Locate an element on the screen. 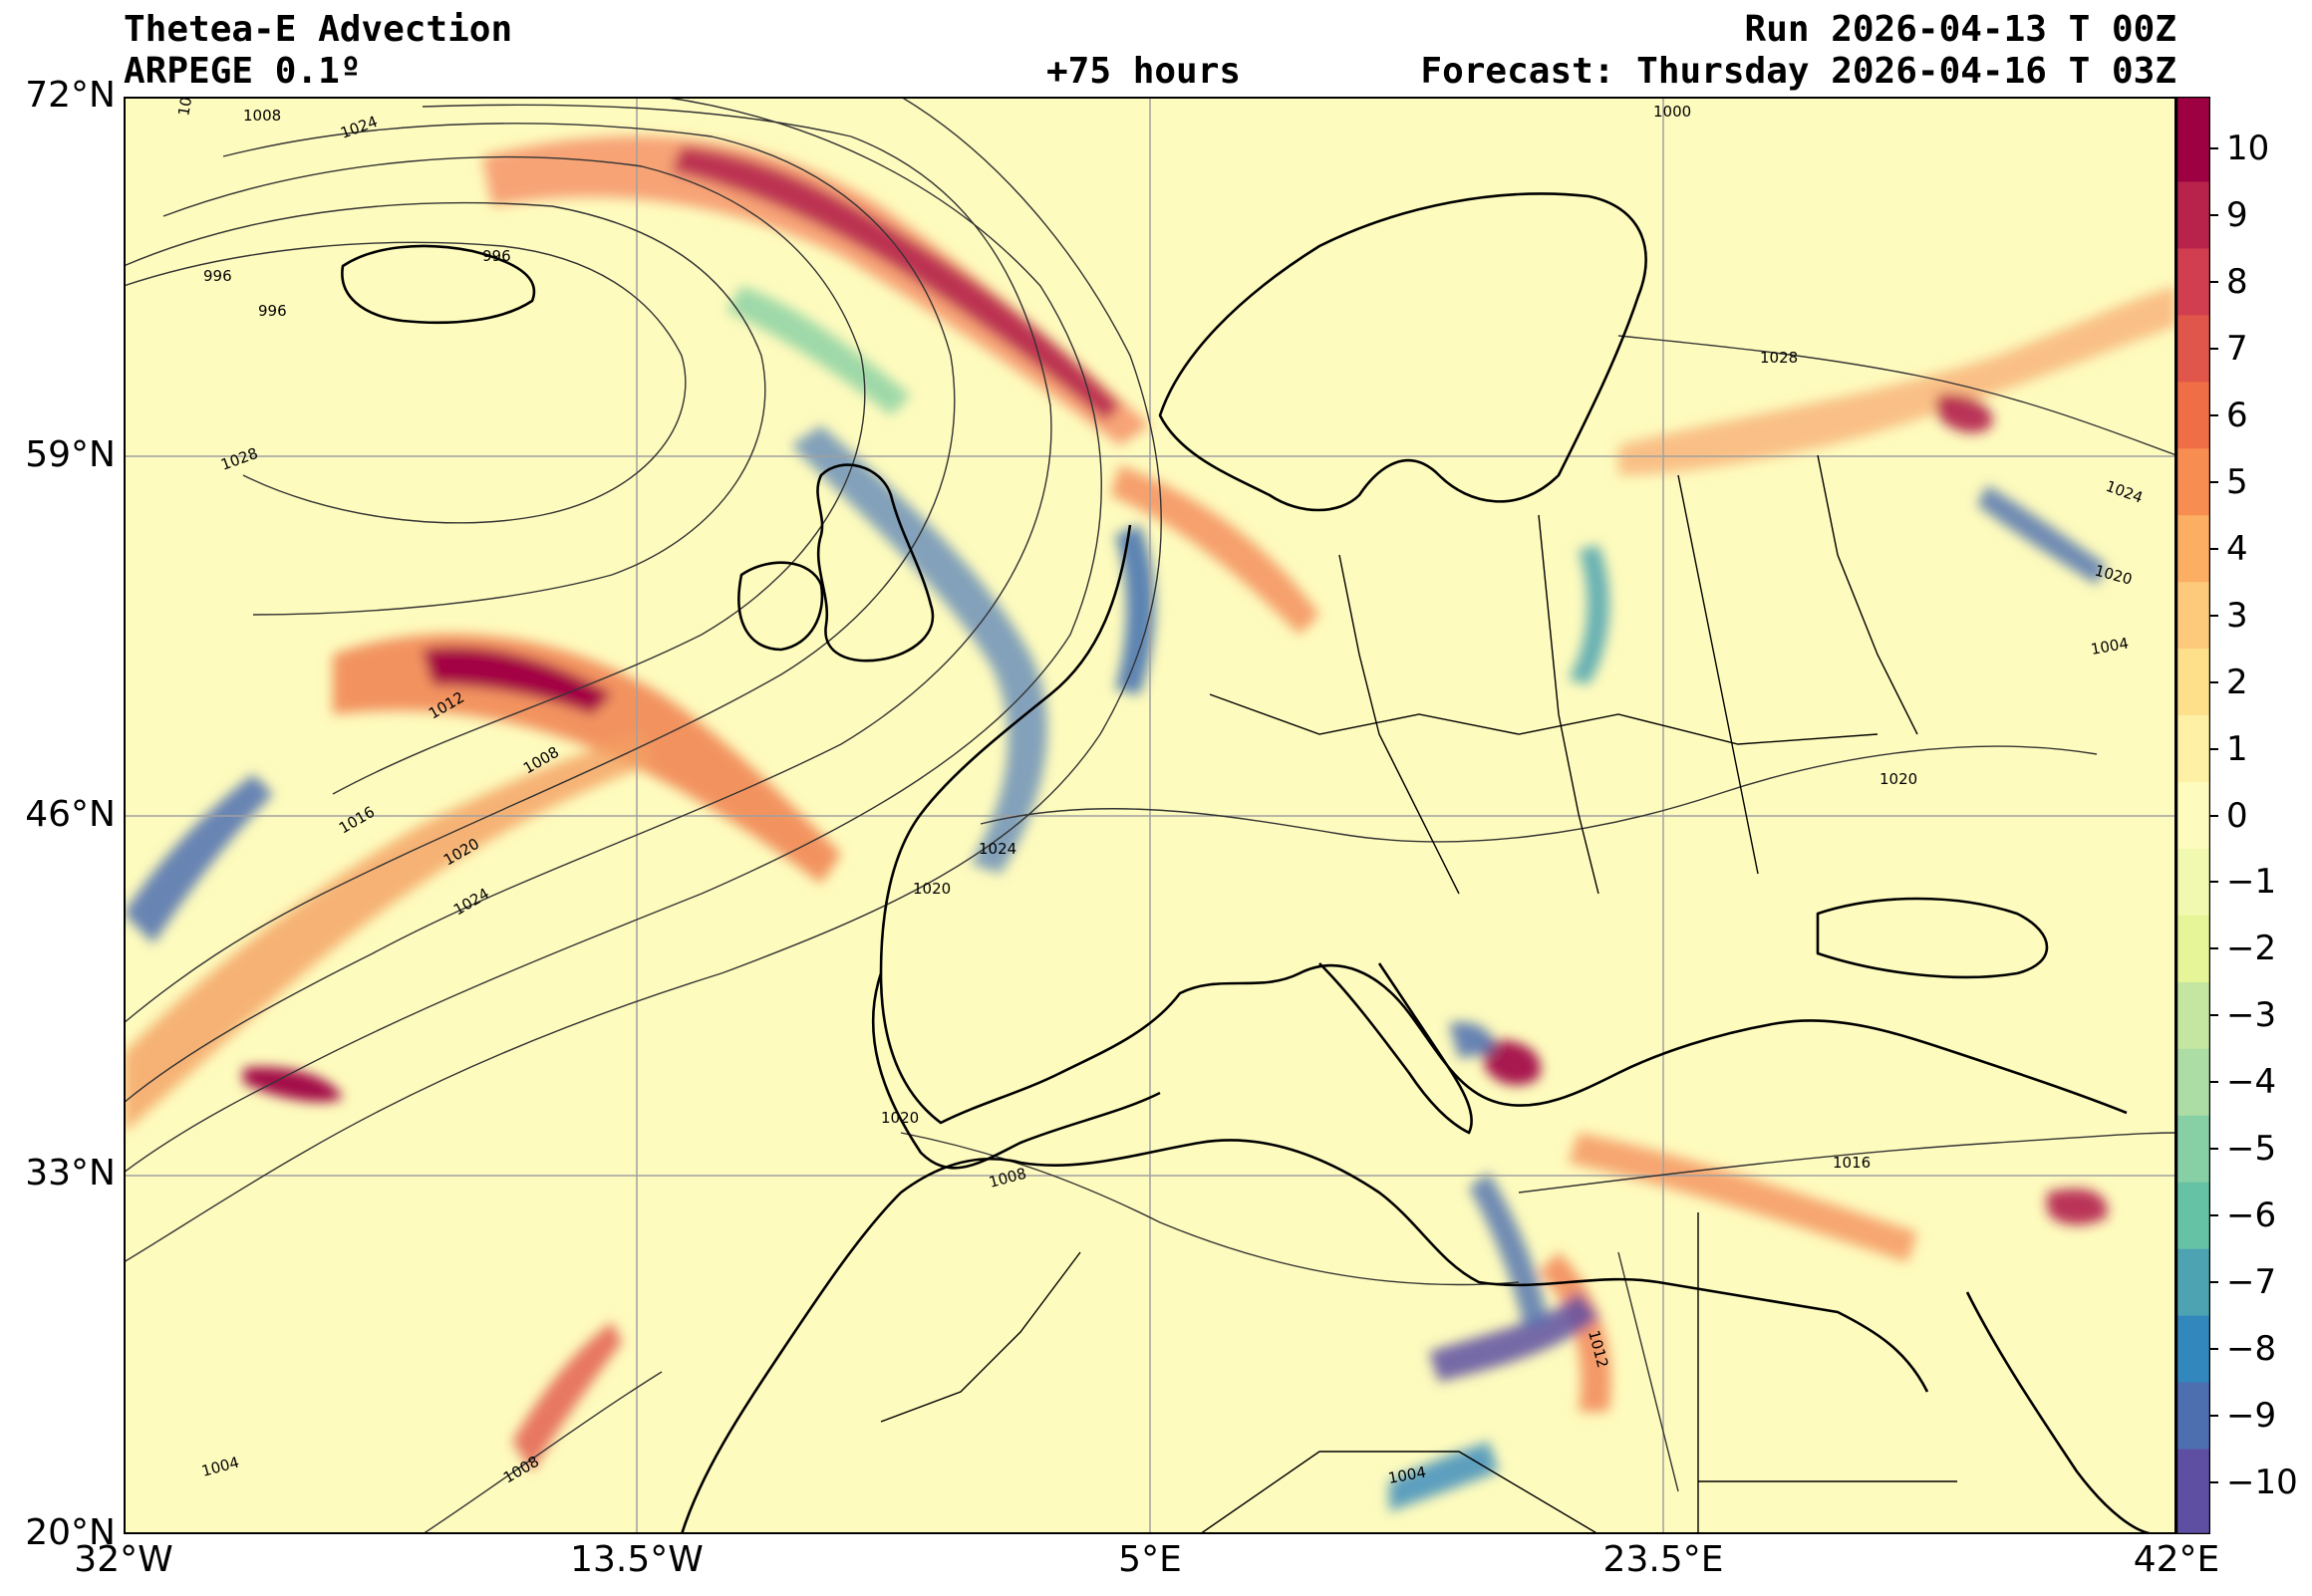 The image size is (2312, 1596). coast-great-britain is located at coordinates (876, 563).